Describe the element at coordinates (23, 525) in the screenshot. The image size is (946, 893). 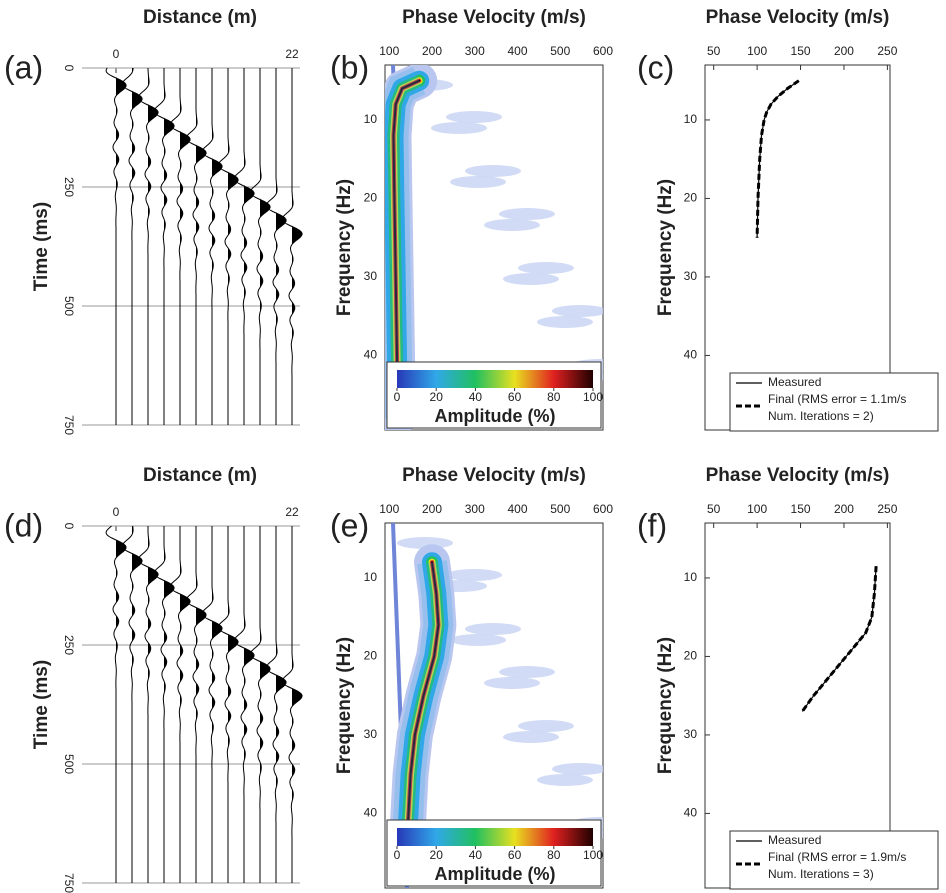
I see `panel-label: (d)` at that location.